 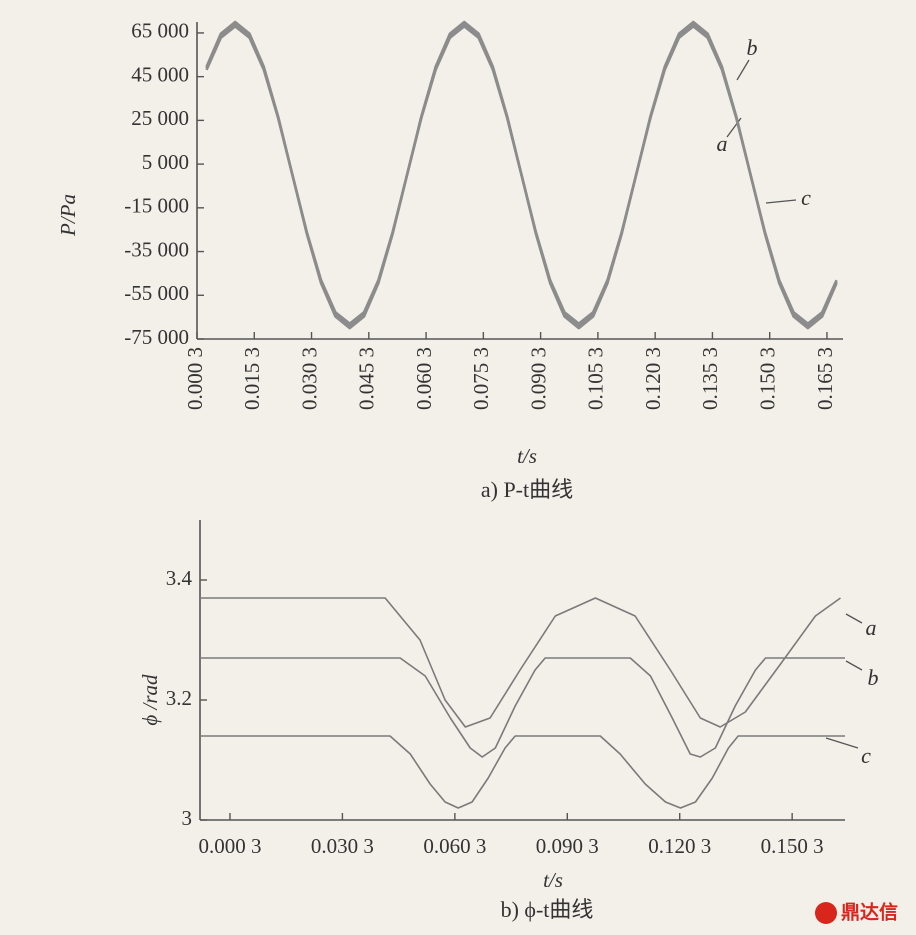 I want to click on x-tick-label: 0.105 3, so click(x=596, y=378).